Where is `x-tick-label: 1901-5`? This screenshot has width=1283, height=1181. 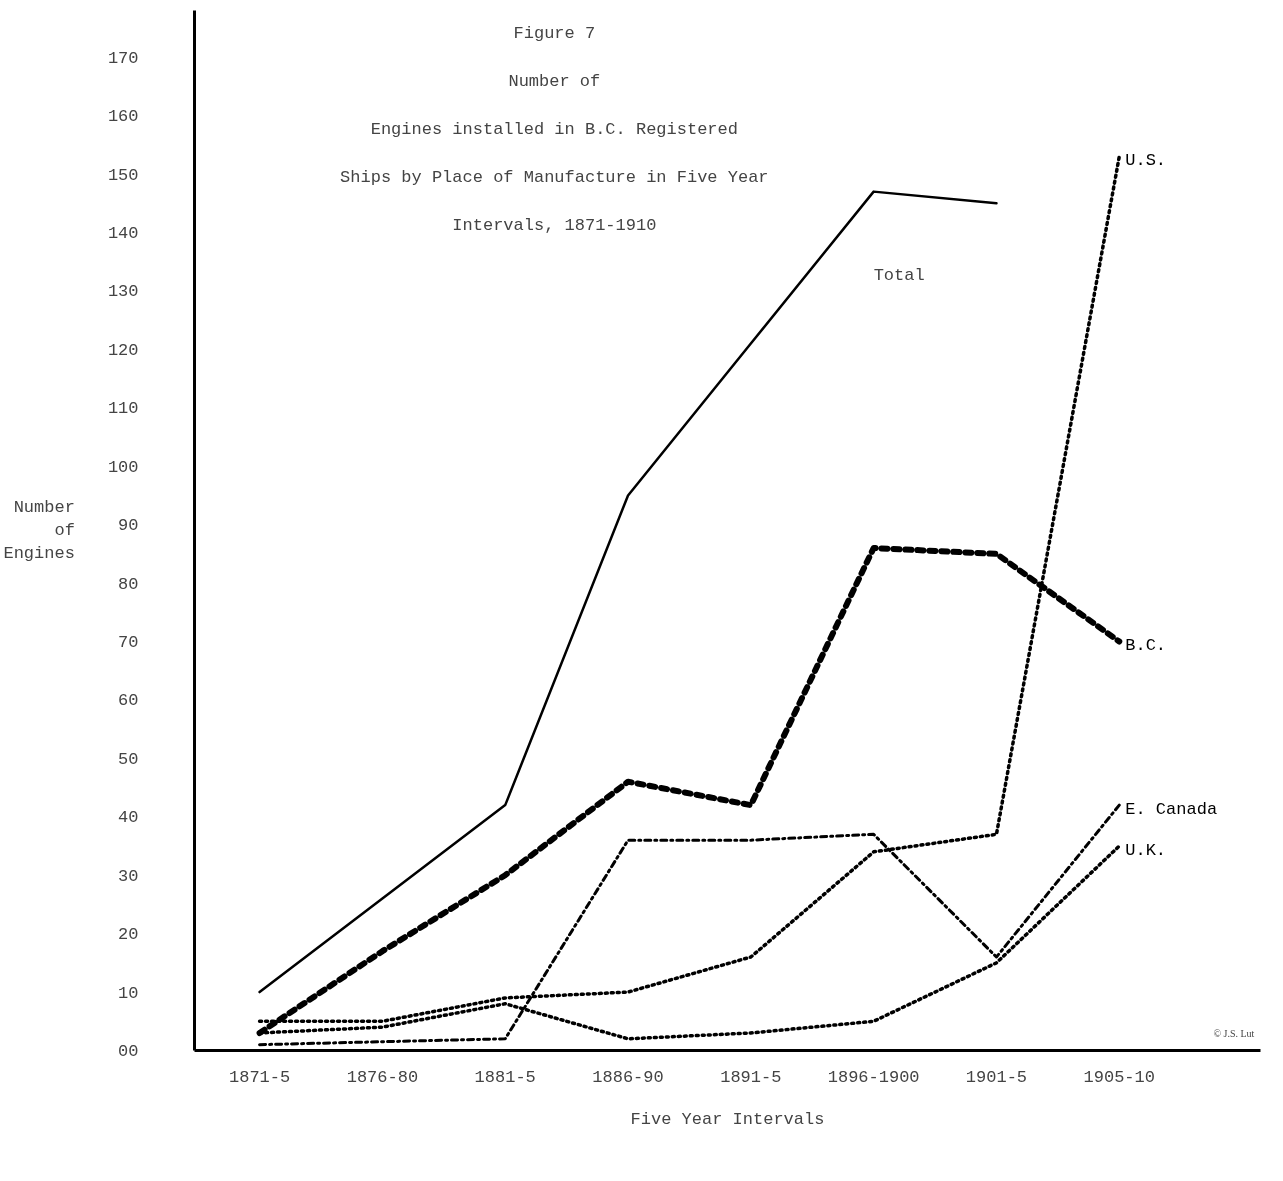 x-tick-label: 1901-5 is located at coordinates (996, 1077).